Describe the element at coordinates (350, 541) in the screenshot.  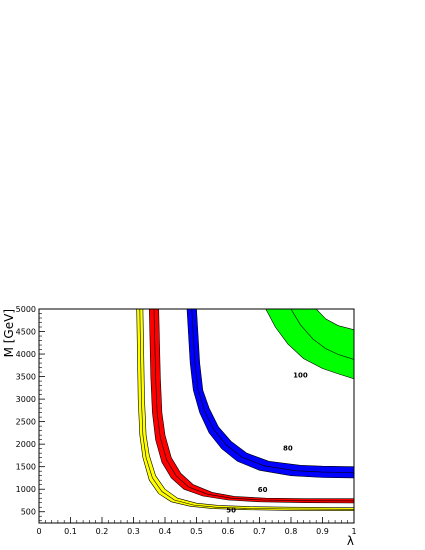
I see `x-axis-title: λ` at that location.